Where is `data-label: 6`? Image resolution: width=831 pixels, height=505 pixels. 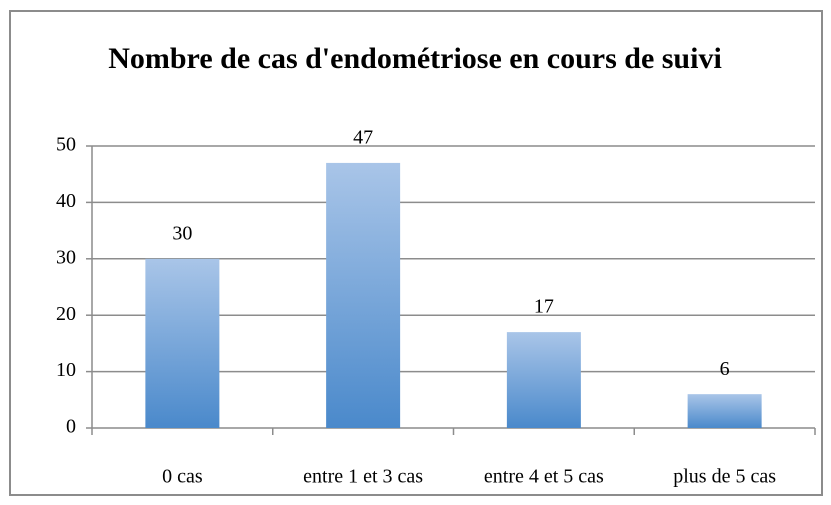
data-label: 6 is located at coordinates (725, 369).